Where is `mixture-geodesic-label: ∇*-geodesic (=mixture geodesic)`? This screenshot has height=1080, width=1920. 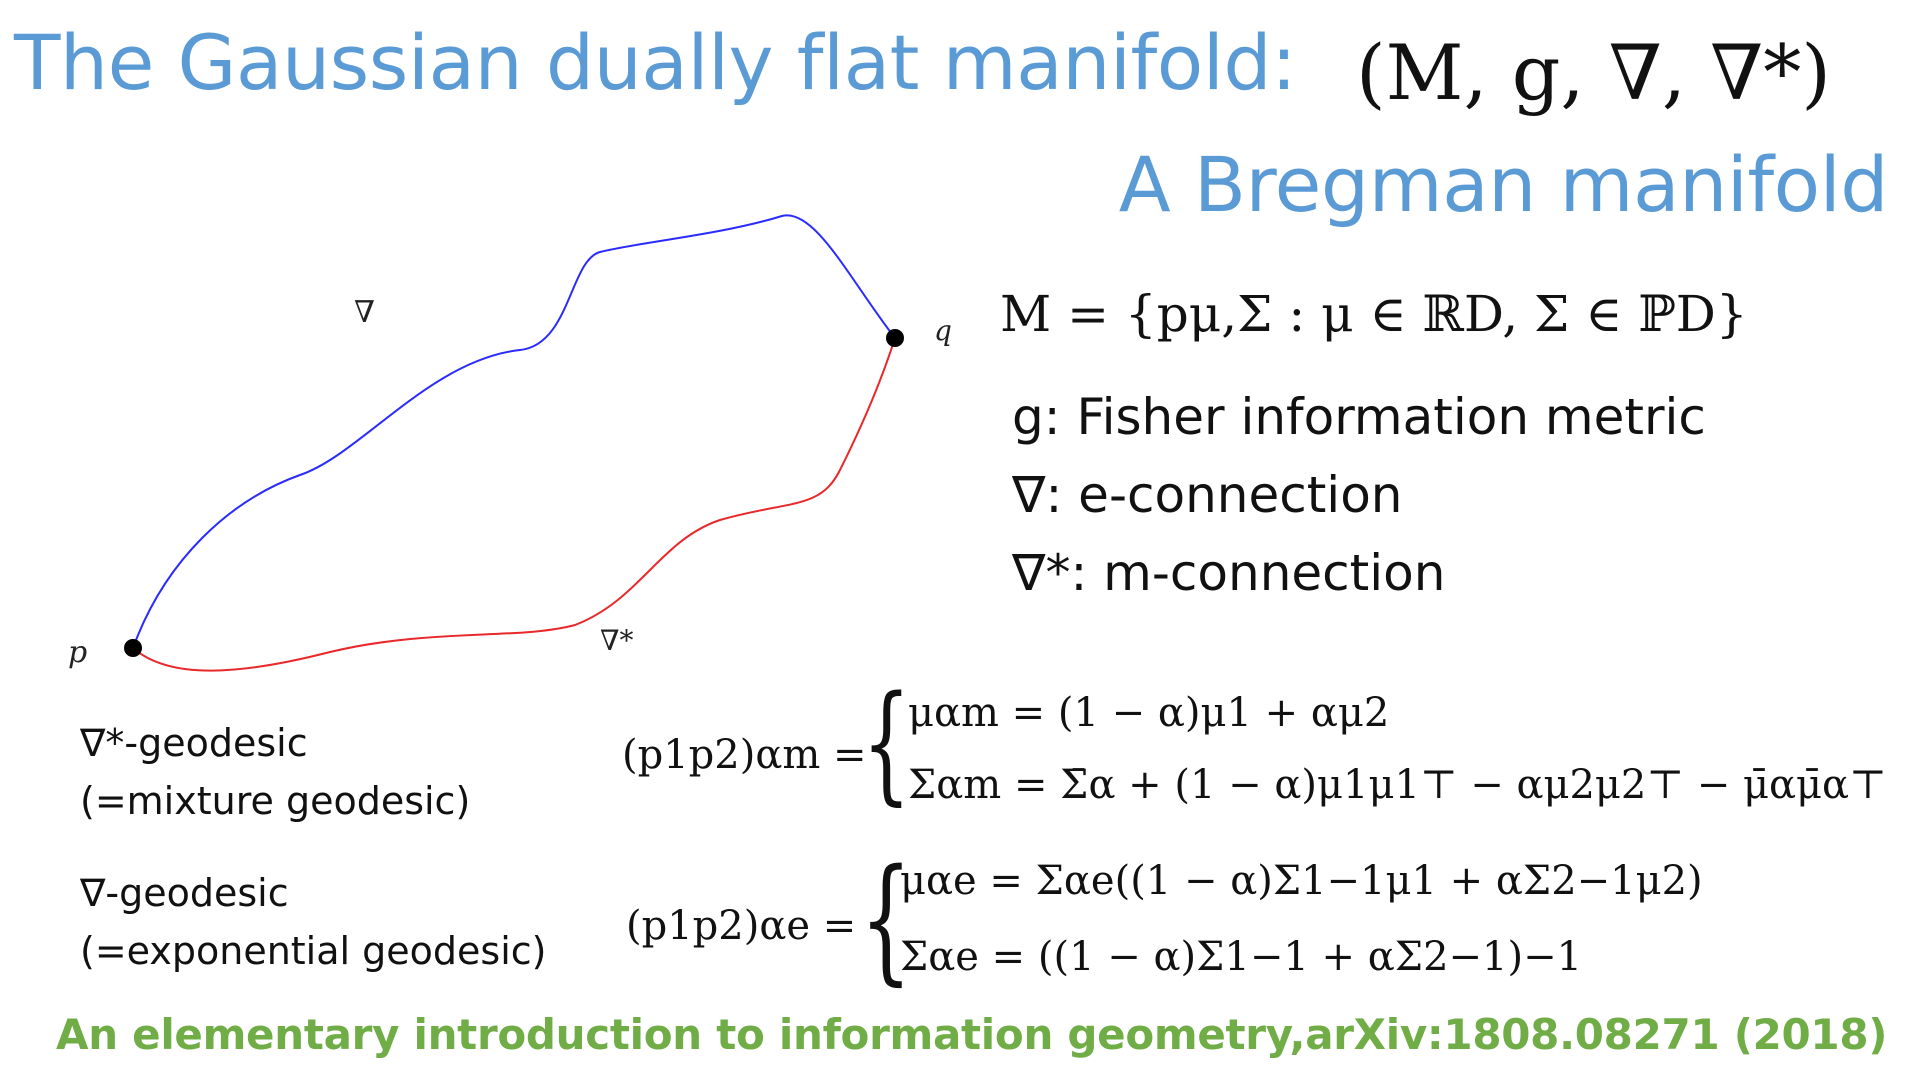
mixture-geodesic-label: ∇*-geodesic (=mixture geodesic) is located at coordinates (275, 772).